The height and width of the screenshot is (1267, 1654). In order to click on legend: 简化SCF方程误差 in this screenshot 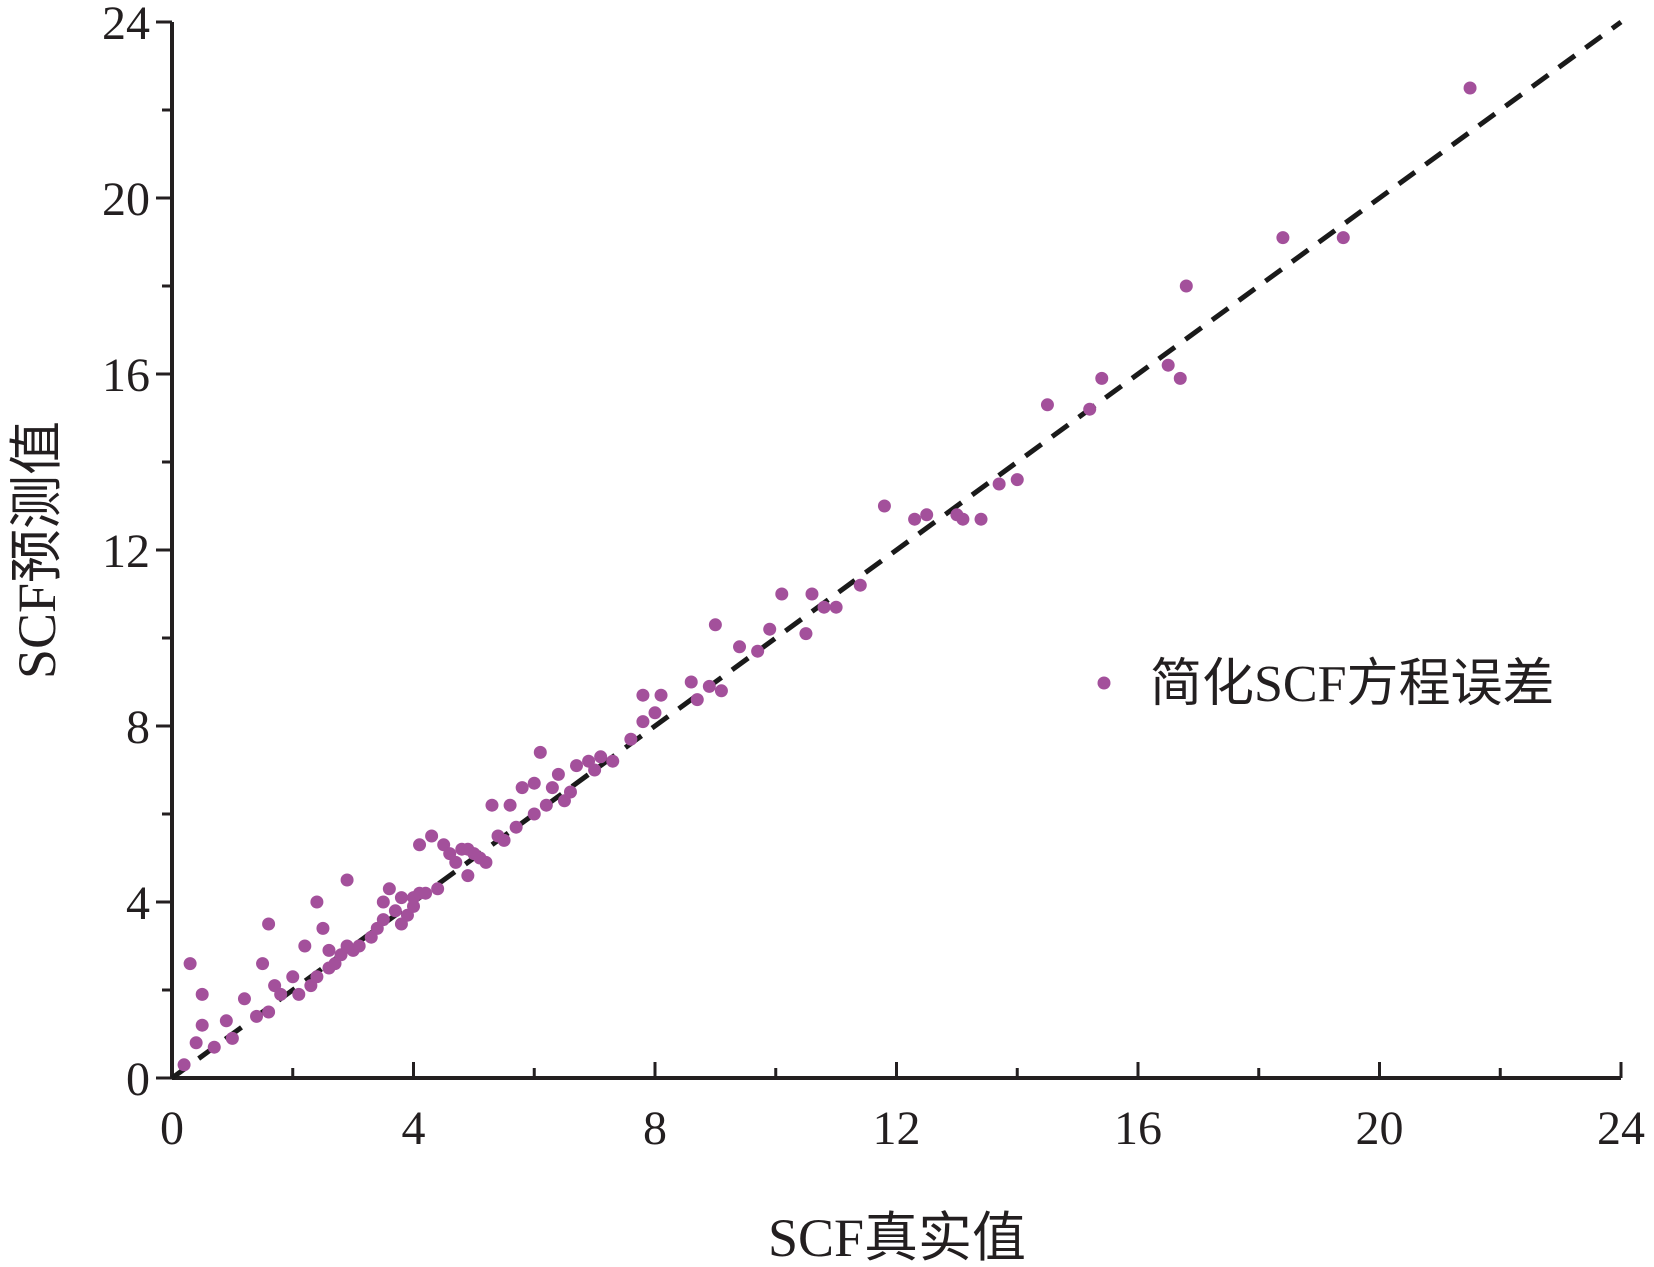, I will do `click(1326, 684)`.